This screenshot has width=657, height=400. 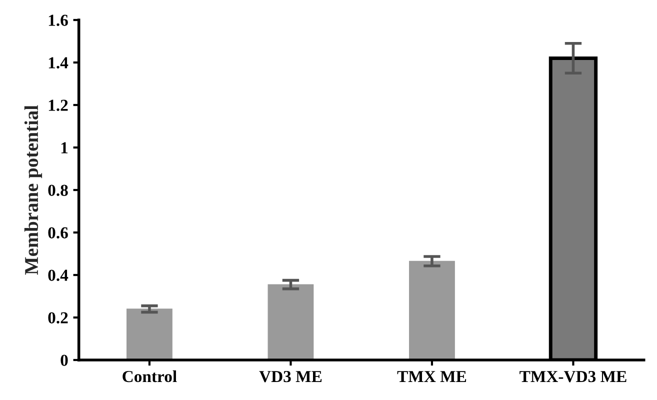 I want to click on x-tick-label: TMX ME, so click(x=431, y=376).